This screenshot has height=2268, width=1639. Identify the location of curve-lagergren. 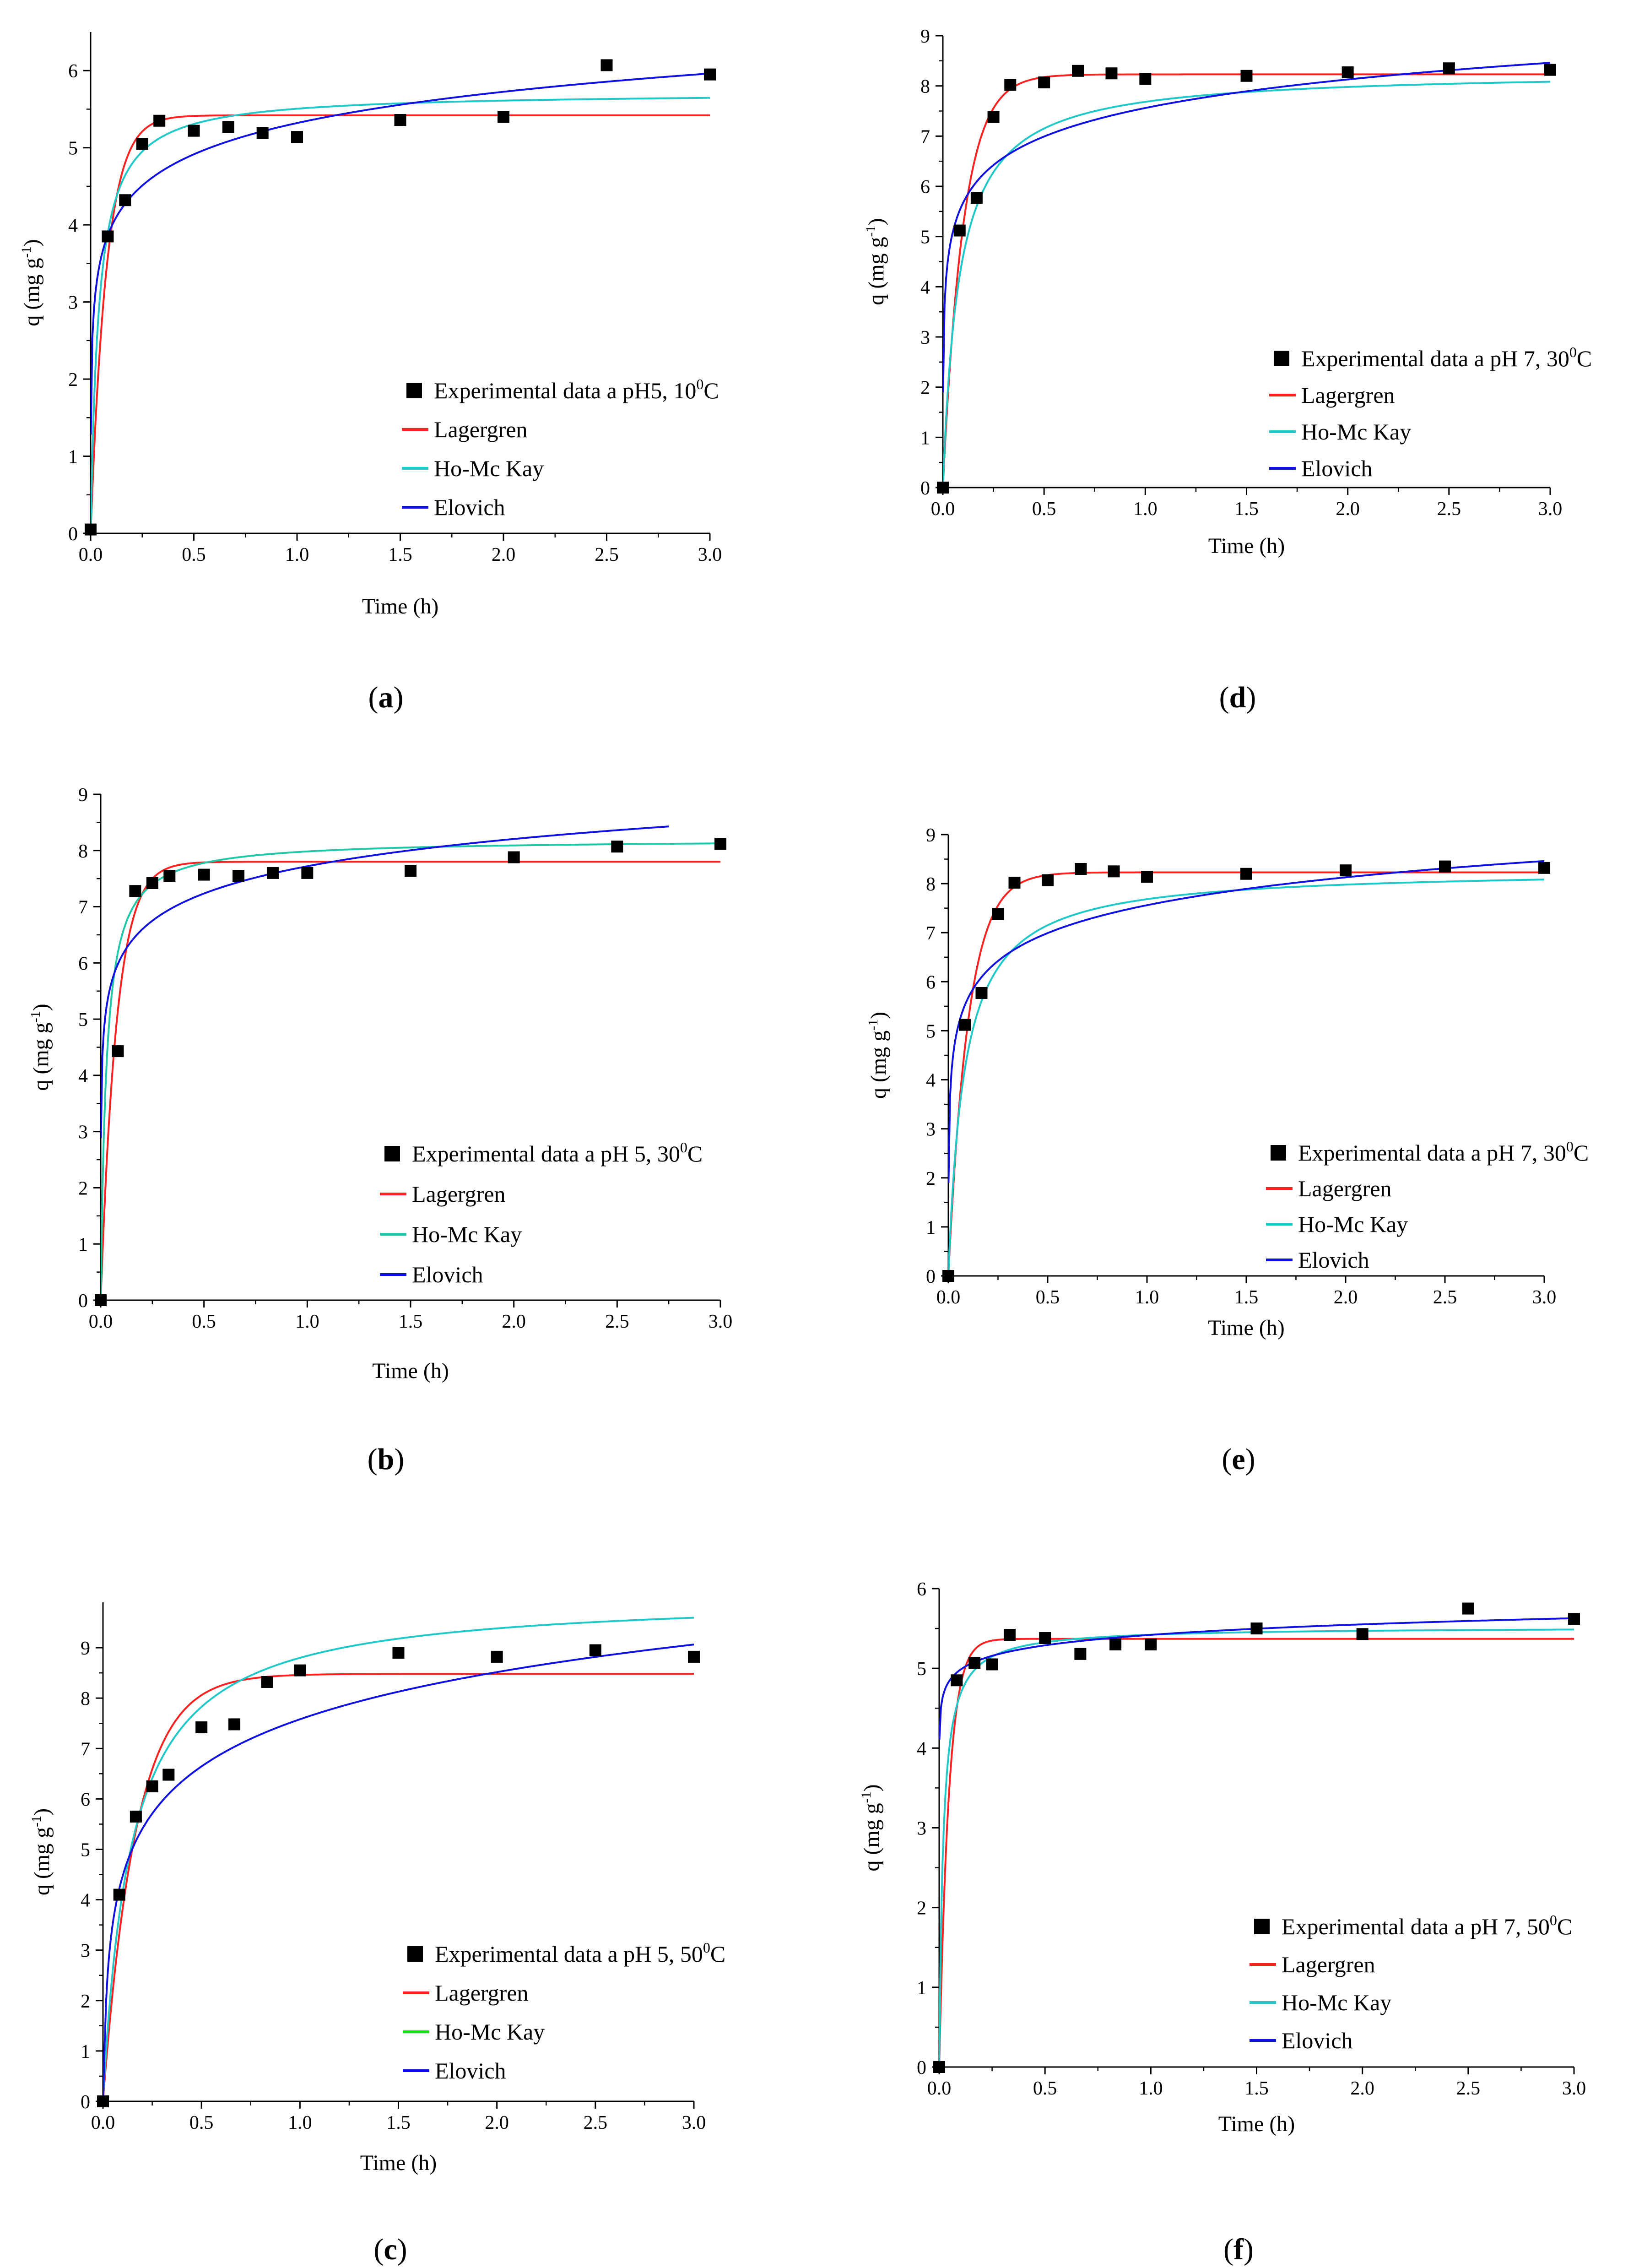
(398, 1887).